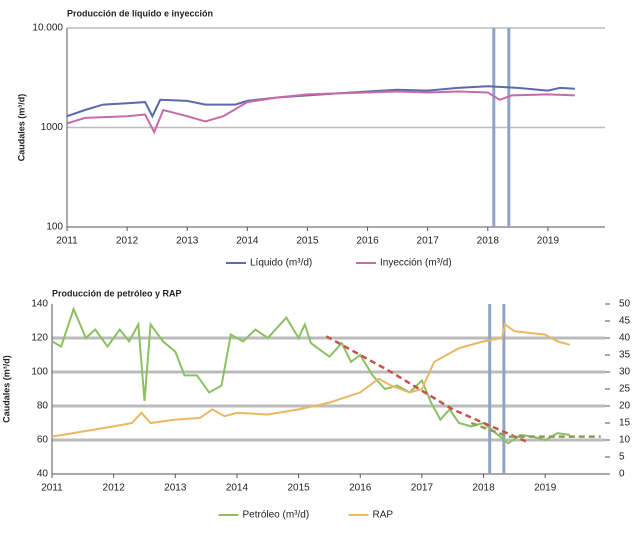 This screenshot has width=636, height=549. I want to click on y-tick-label: 1000, so click(52, 127).